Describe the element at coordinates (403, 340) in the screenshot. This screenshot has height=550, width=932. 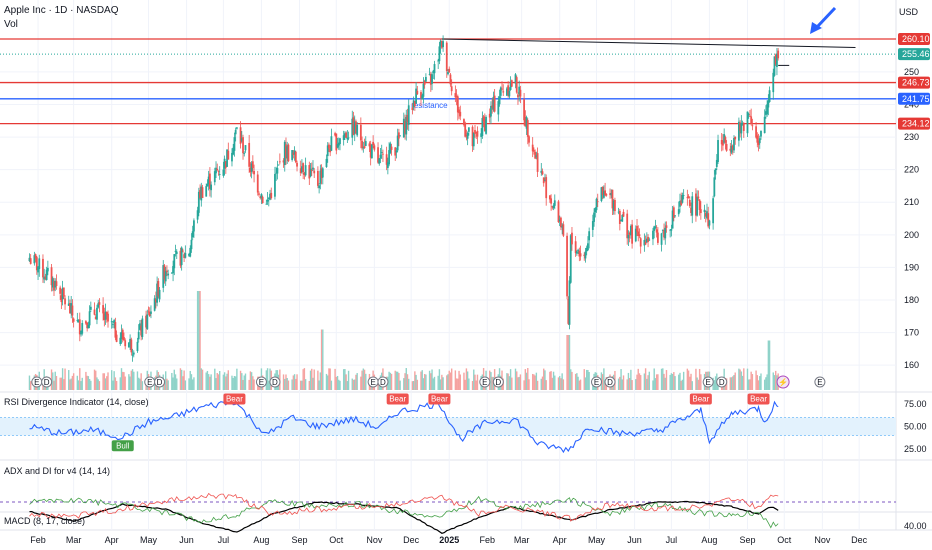
I see `volume-bars` at that location.